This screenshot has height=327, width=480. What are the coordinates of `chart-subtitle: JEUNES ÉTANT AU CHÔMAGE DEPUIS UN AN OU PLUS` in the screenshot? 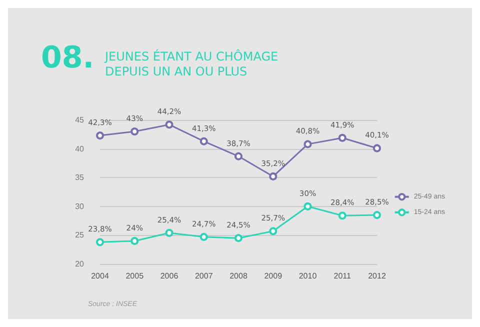 It's located at (193, 63).